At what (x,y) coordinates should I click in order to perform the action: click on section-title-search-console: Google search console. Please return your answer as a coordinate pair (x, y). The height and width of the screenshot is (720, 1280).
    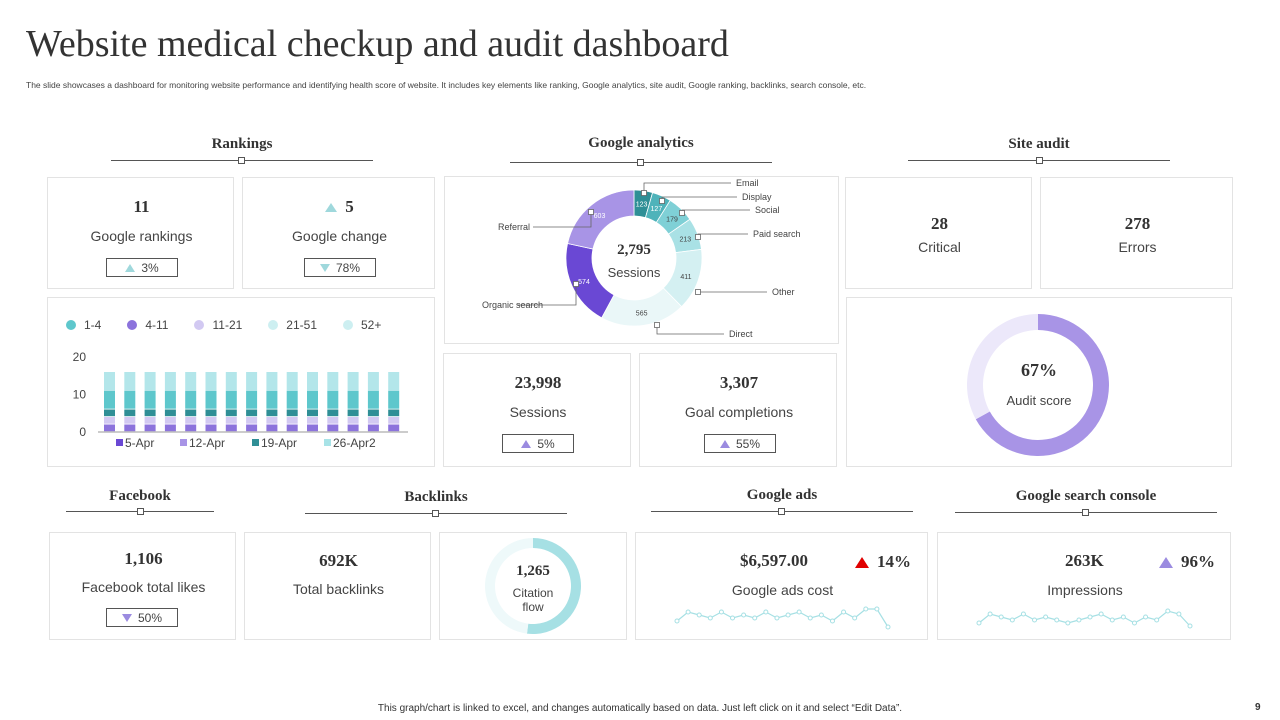
    Looking at the image, I should click on (1086, 496).